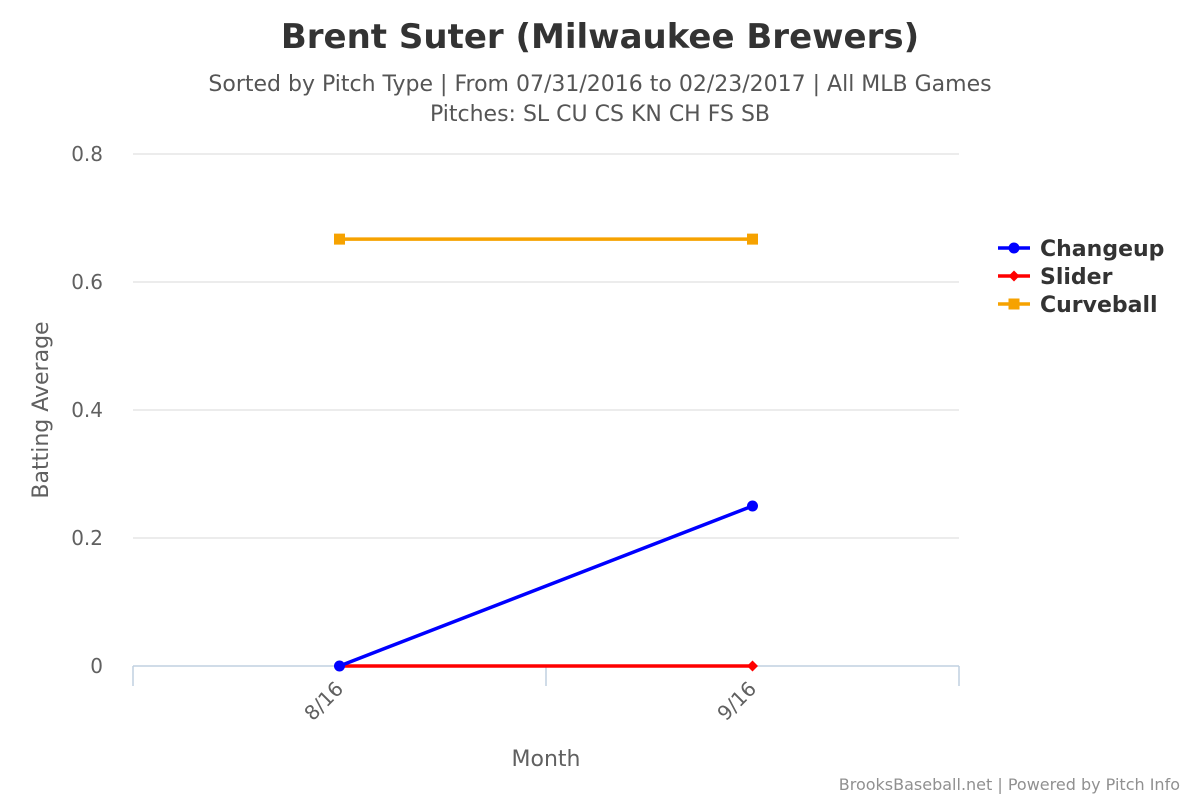  Describe the element at coordinates (600, 37) in the screenshot. I see `chart-title: Brent Suter (Milwaukee Brewers)` at that location.